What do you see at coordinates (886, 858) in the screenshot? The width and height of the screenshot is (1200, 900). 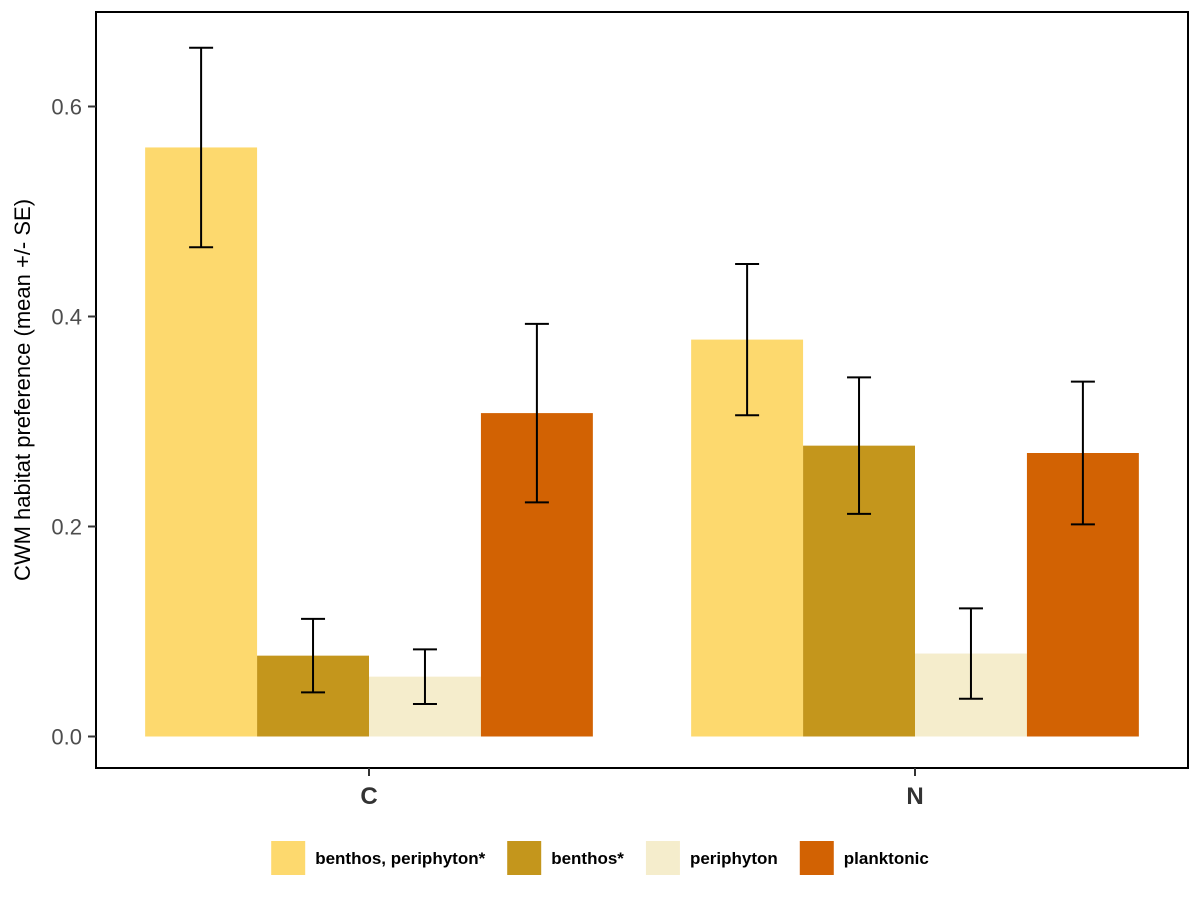 I see `legend-label: planktonic` at bounding box center [886, 858].